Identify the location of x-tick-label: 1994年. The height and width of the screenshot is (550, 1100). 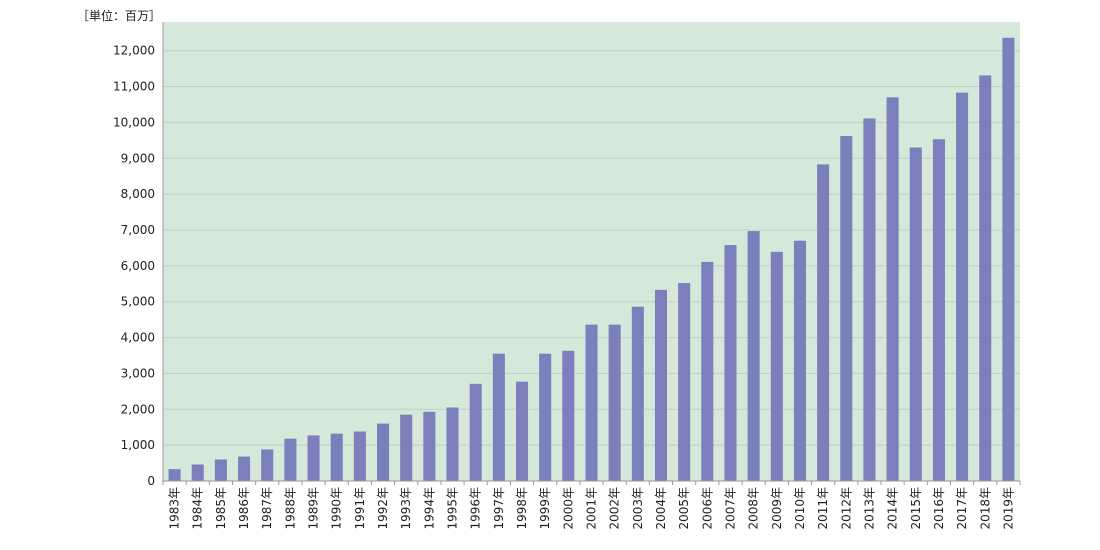
(429, 508).